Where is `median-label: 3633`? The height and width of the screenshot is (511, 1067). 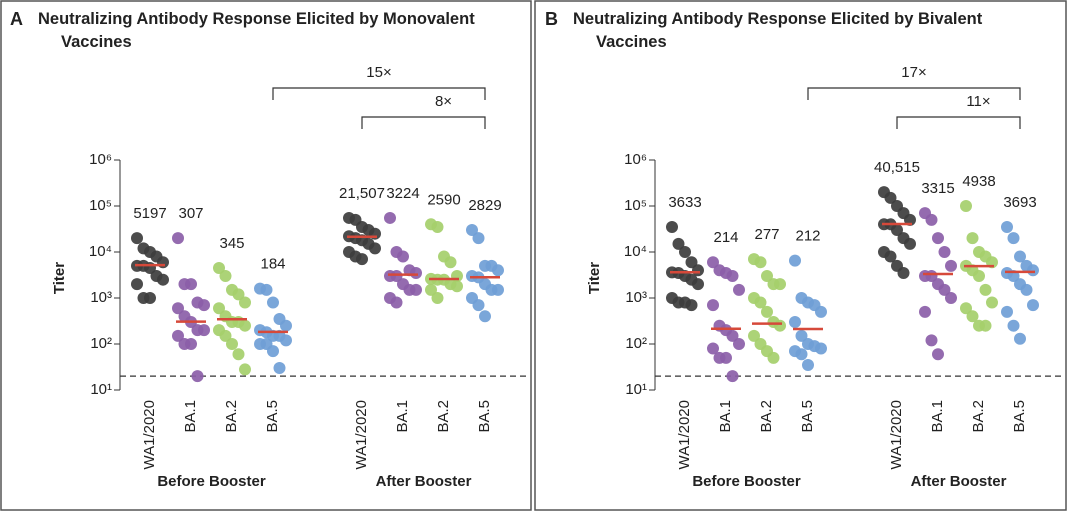 median-label: 3633 is located at coordinates (684, 202).